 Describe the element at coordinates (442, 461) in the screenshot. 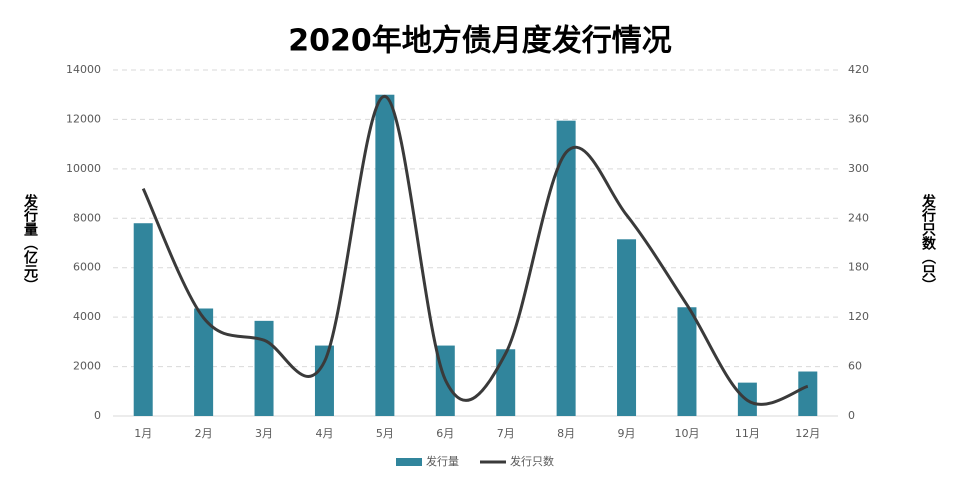

I see `legend-label: 发行量` at that location.